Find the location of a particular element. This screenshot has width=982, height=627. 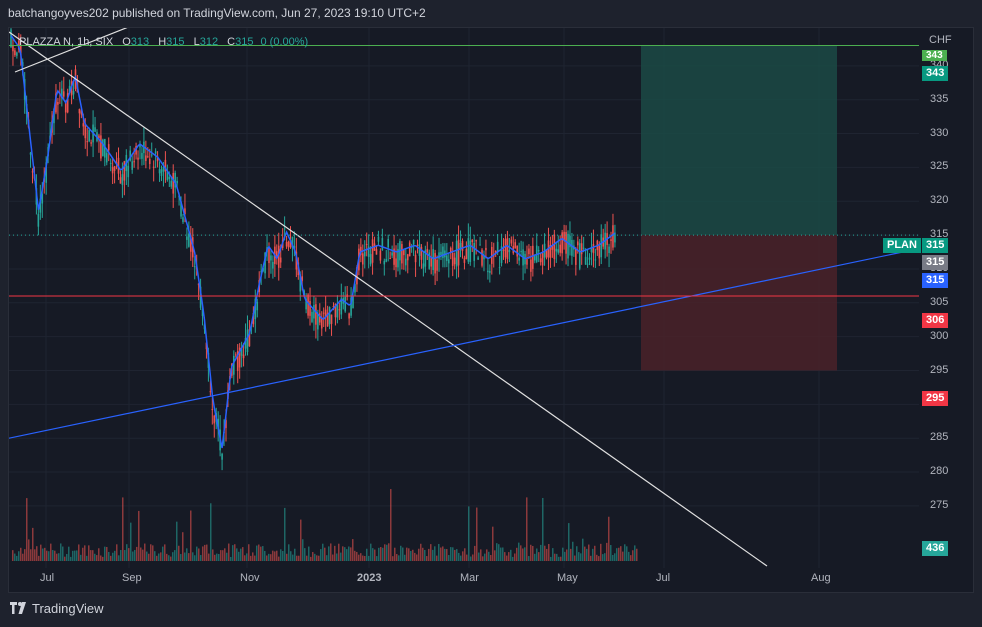

currency-label: CHF is located at coordinates (940, 40).